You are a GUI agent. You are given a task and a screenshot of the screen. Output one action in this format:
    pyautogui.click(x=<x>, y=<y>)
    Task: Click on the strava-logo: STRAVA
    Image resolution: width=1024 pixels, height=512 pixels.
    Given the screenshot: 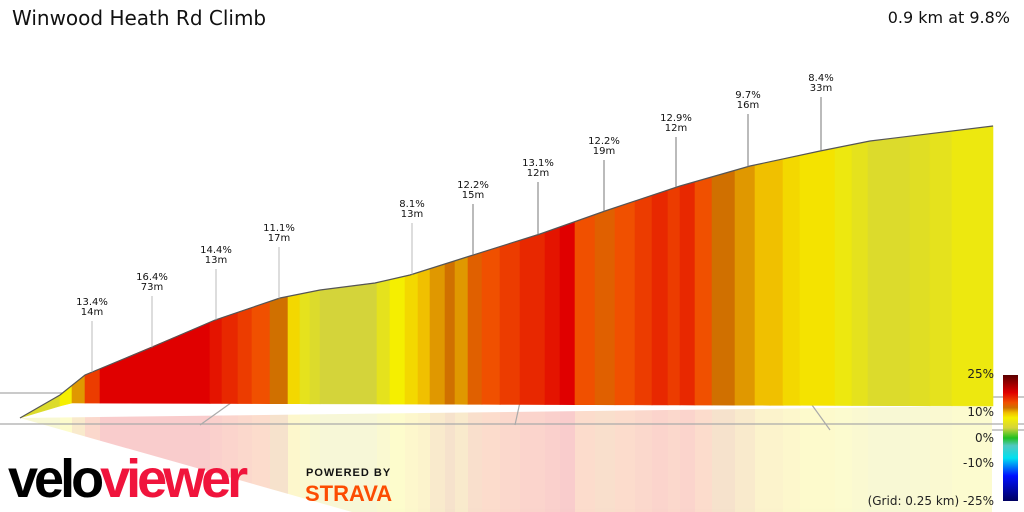 What is the action you would take?
    pyautogui.click(x=349, y=493)
    